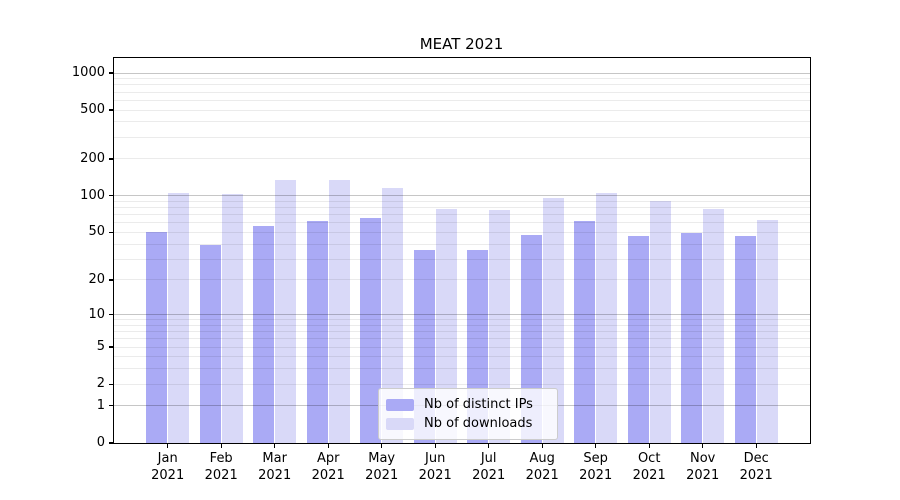 This screenshot has height=500, width=900. What do you see at coordinates (100, 347) in the screenshot?
I see `y-tick-label-5: 5` at bounding box center [100, 347].